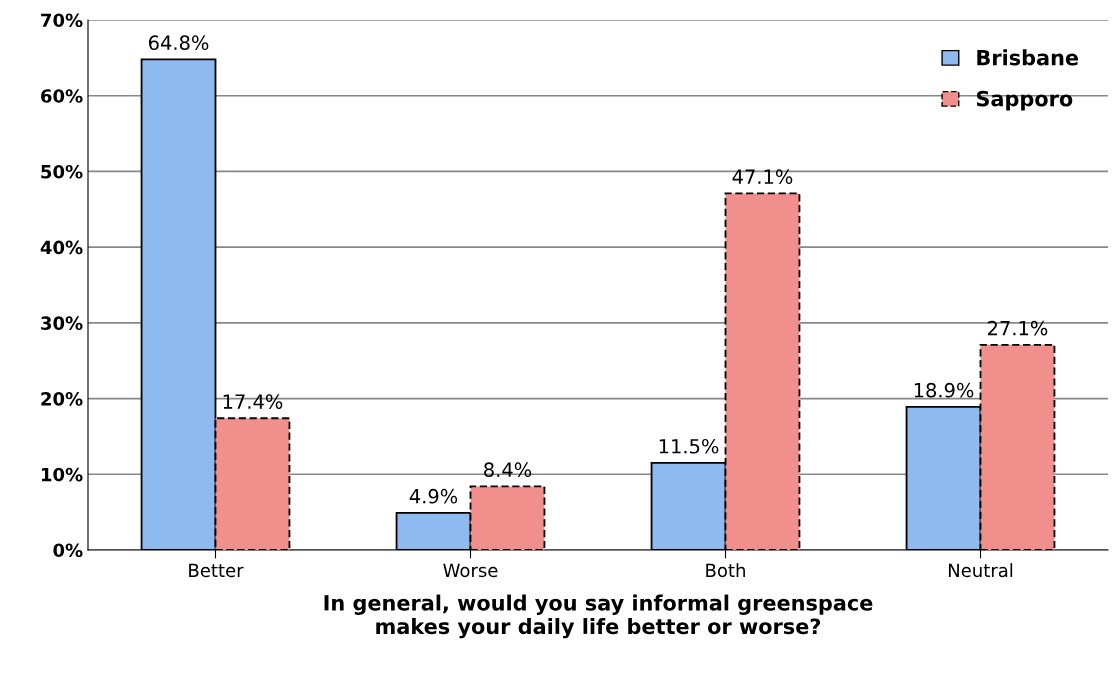 The width and height of the screenshot is (1118, 677). What do you see at coordinates (62, 20) in the screenshot?
I see `y-tick-label: 70%` at bounding box center [62, 20].